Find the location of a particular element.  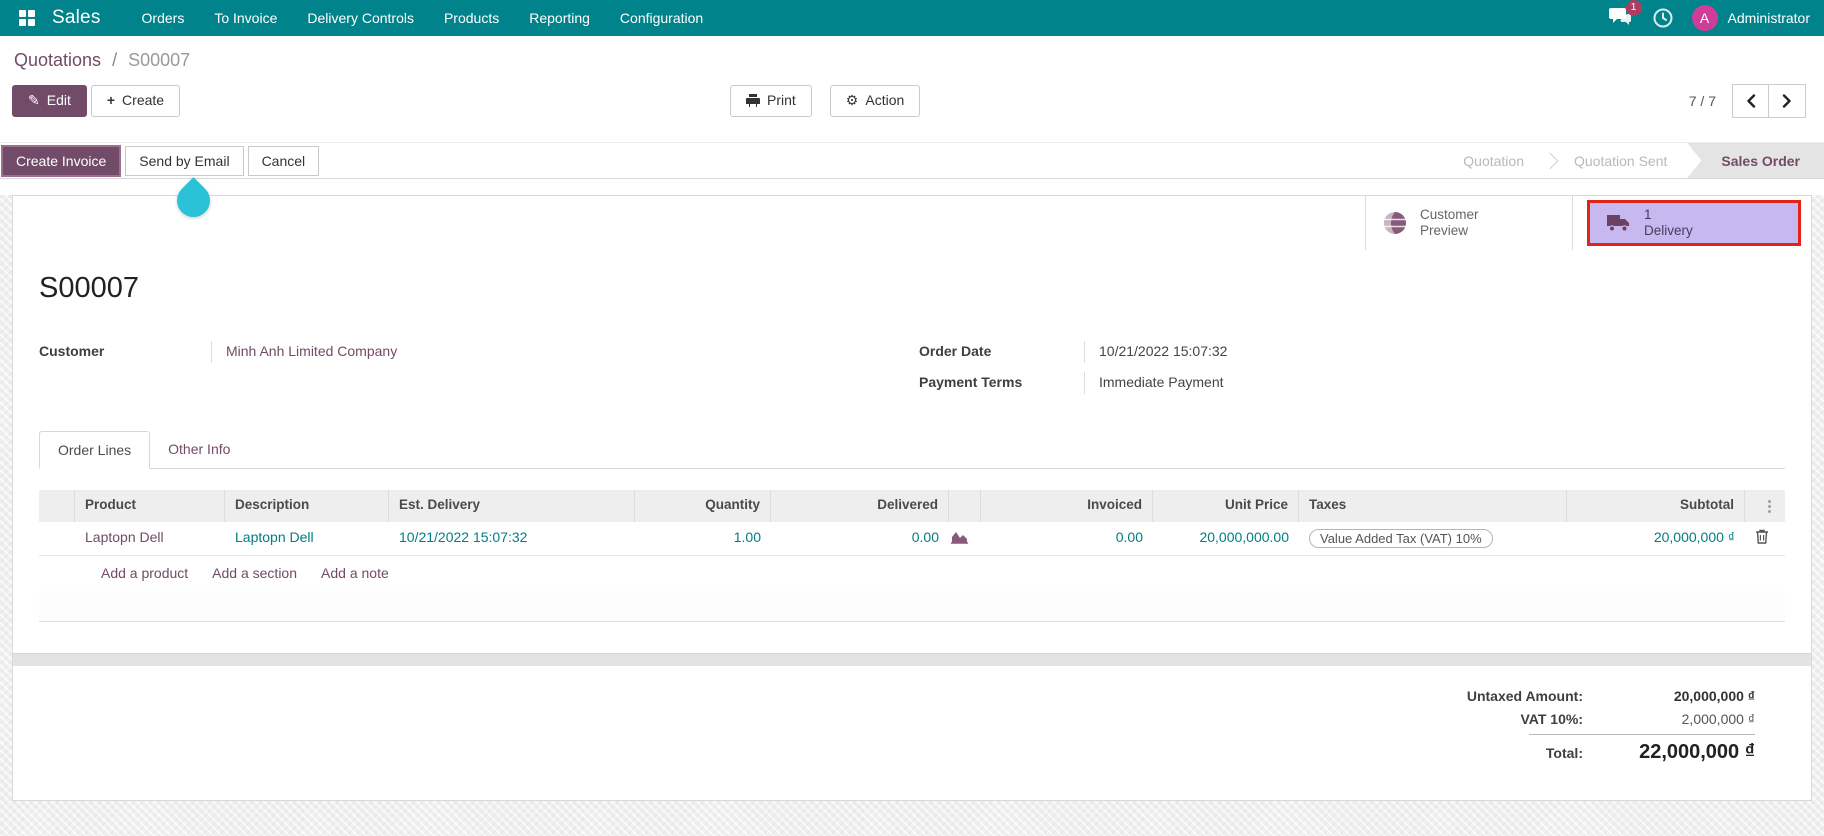

customer-label: Customer is located at coordinates (72, 351).